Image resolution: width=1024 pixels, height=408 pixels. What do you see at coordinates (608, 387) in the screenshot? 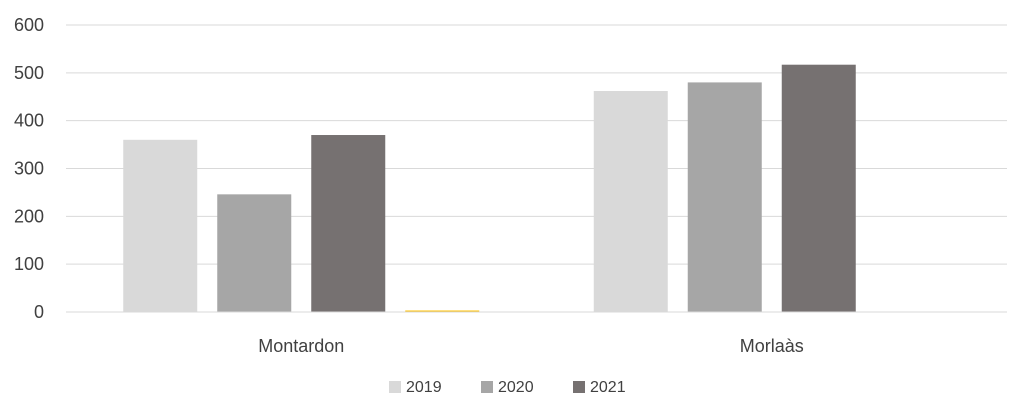
I see `legend-label: 2021` at bounding box center [608, 387].